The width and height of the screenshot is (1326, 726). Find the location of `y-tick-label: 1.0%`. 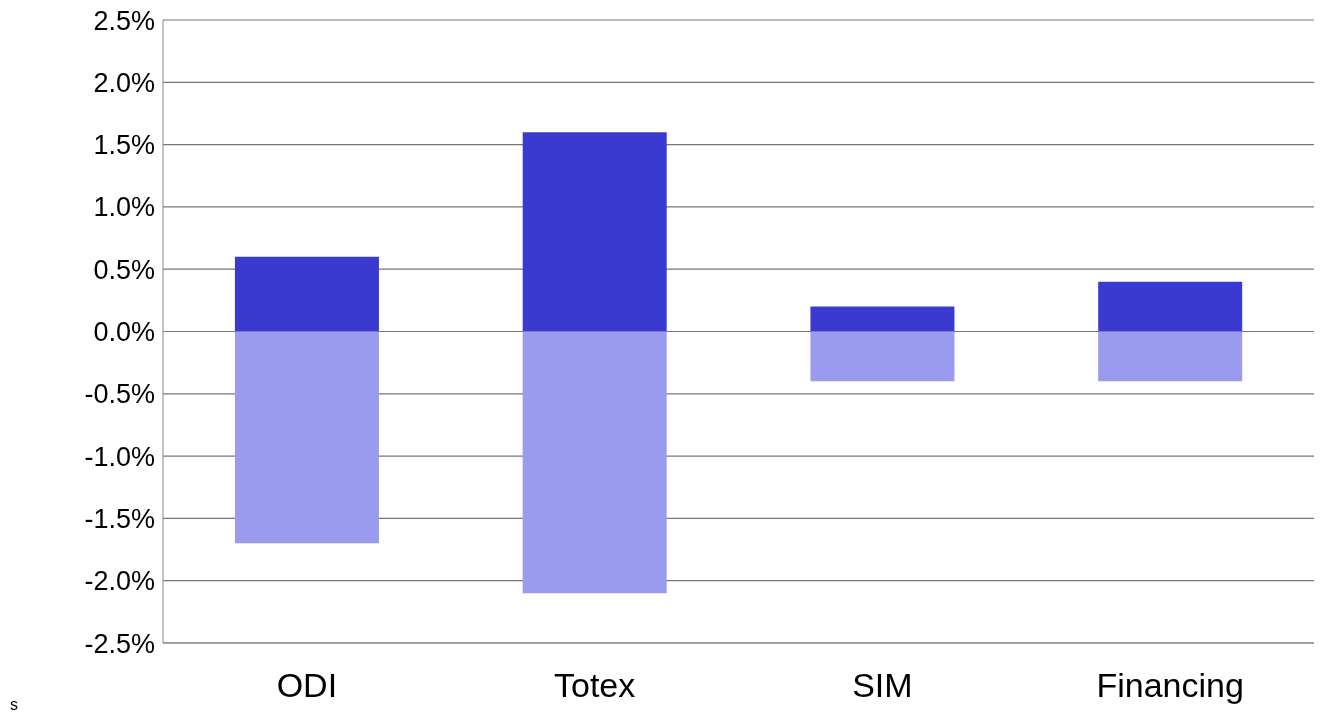

y-tick-label: 1.0% is located at coordinates (124, 207).